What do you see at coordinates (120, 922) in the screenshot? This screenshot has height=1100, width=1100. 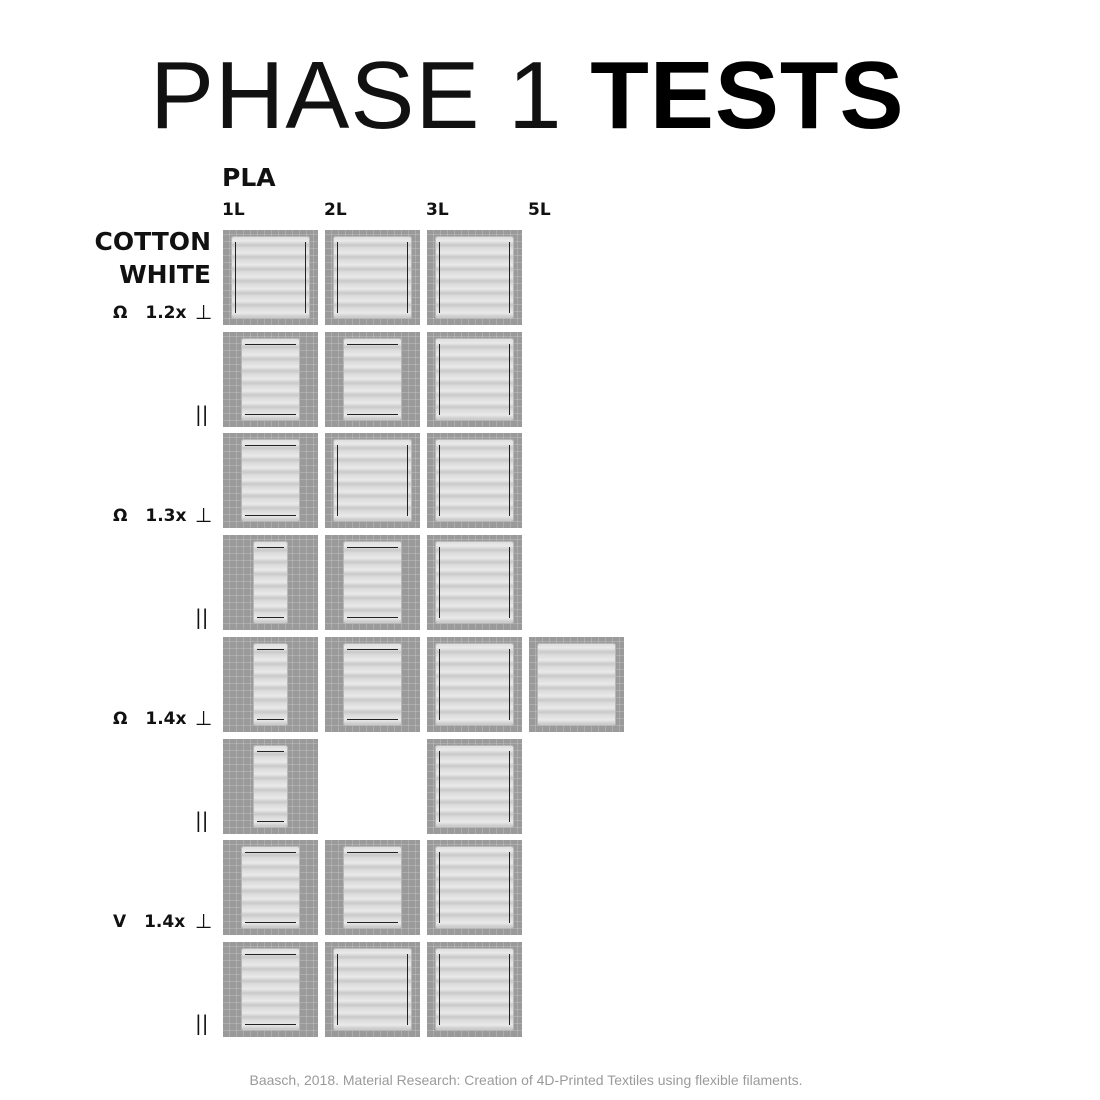 I see `pattern-symbol: V` at bounding box center [120, 922].